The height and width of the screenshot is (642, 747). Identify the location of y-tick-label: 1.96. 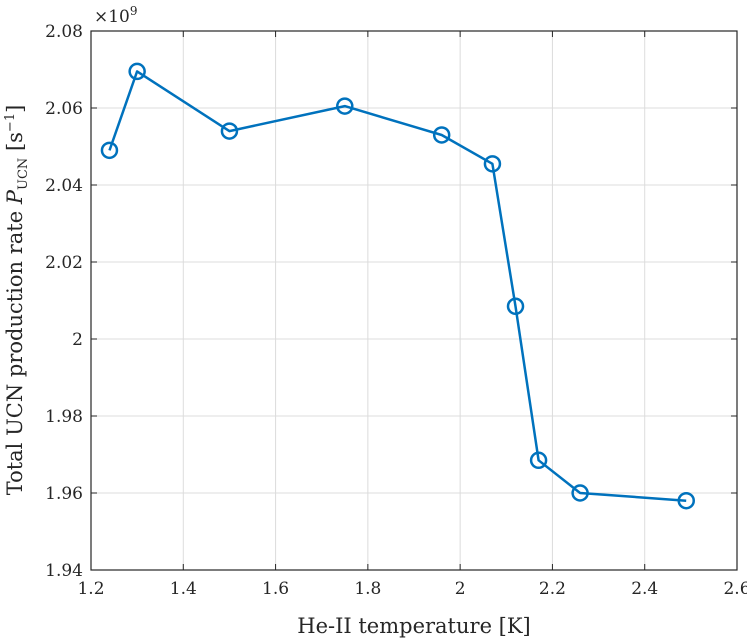
(64, 494).